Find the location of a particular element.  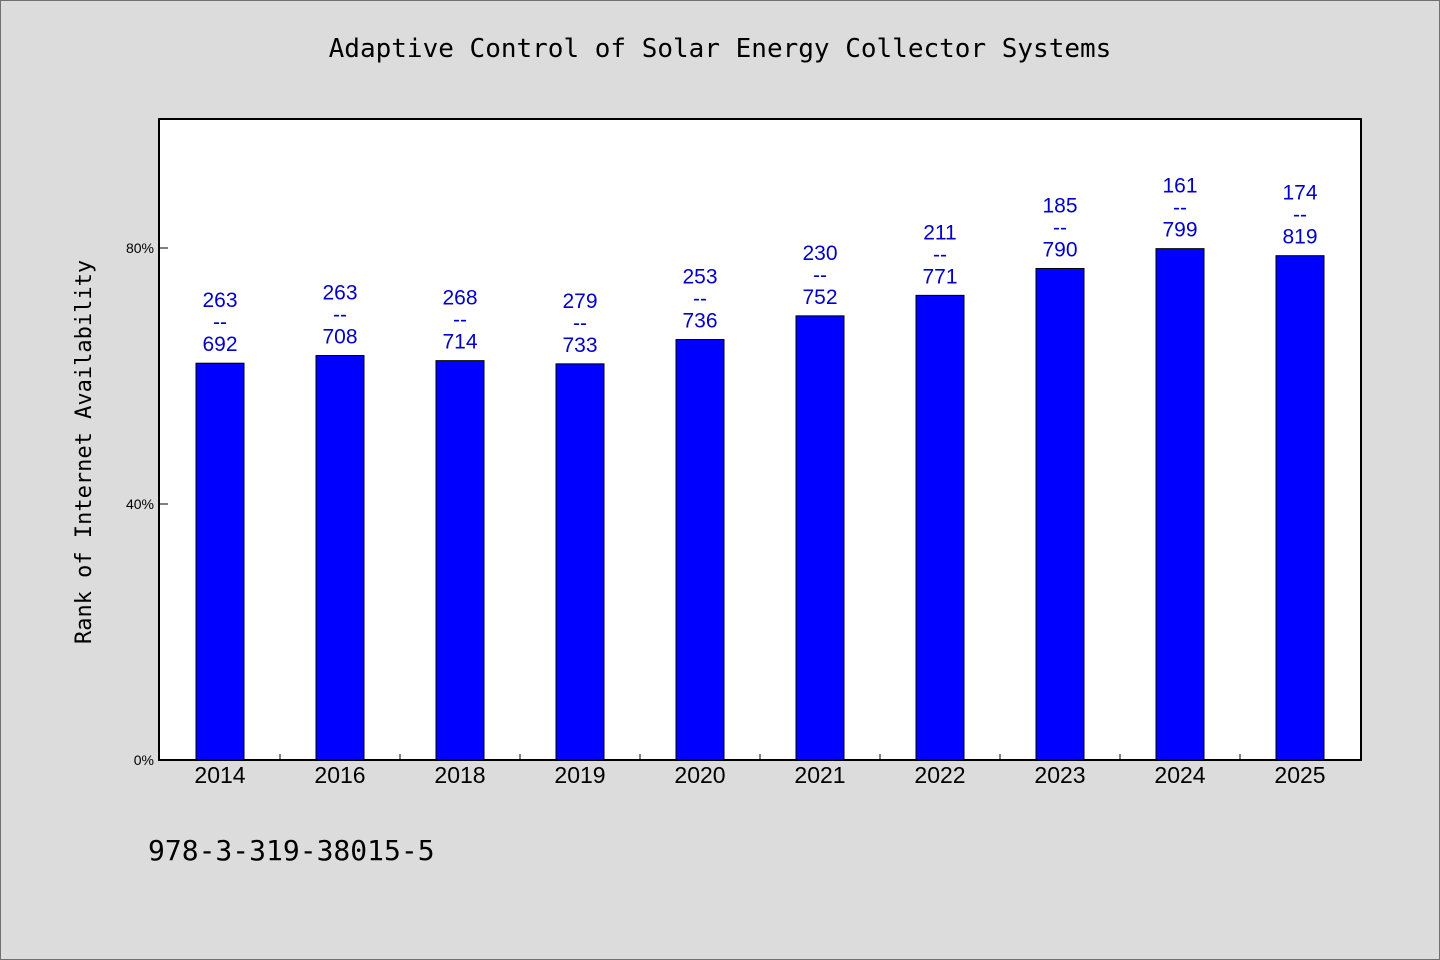

data-label-2020-1: -- is located at coordinates (700, 299).